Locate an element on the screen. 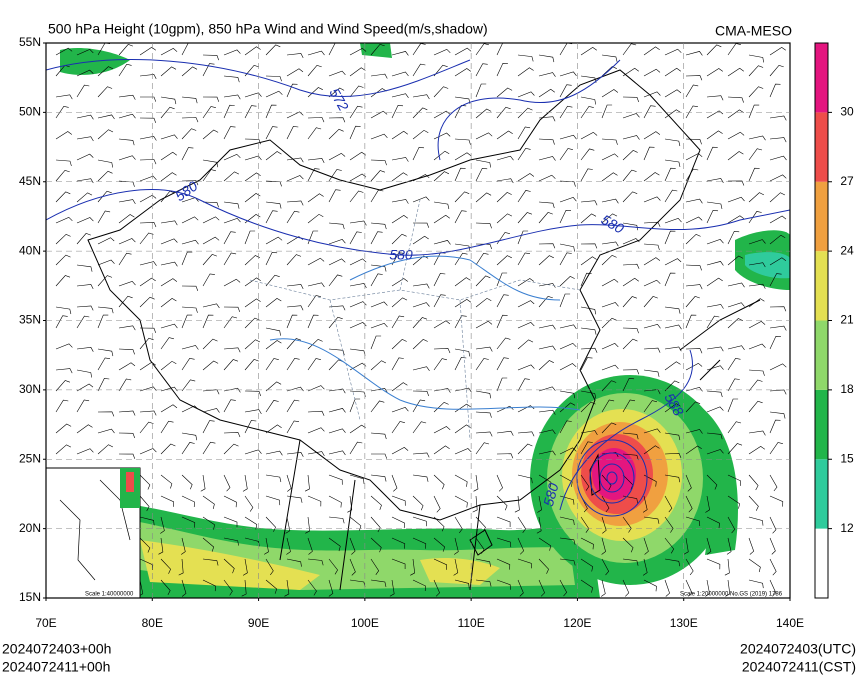  lat-tick-label: 30N is located at coordinates (30, 389).